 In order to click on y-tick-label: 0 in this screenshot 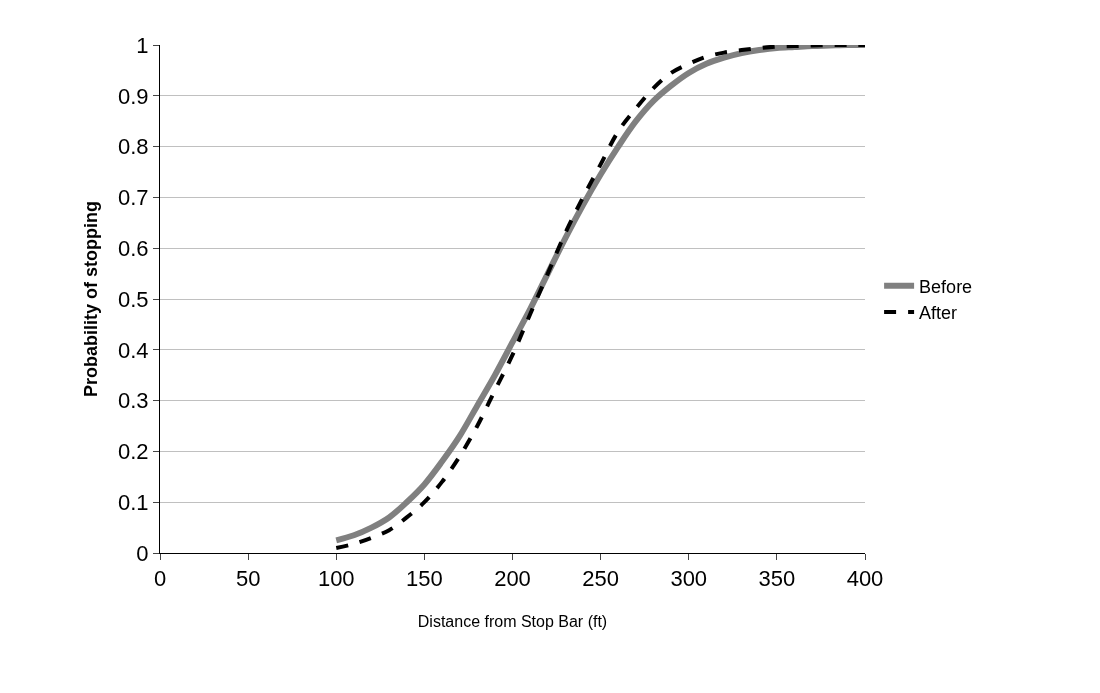, I will do `click(142, 553)`.